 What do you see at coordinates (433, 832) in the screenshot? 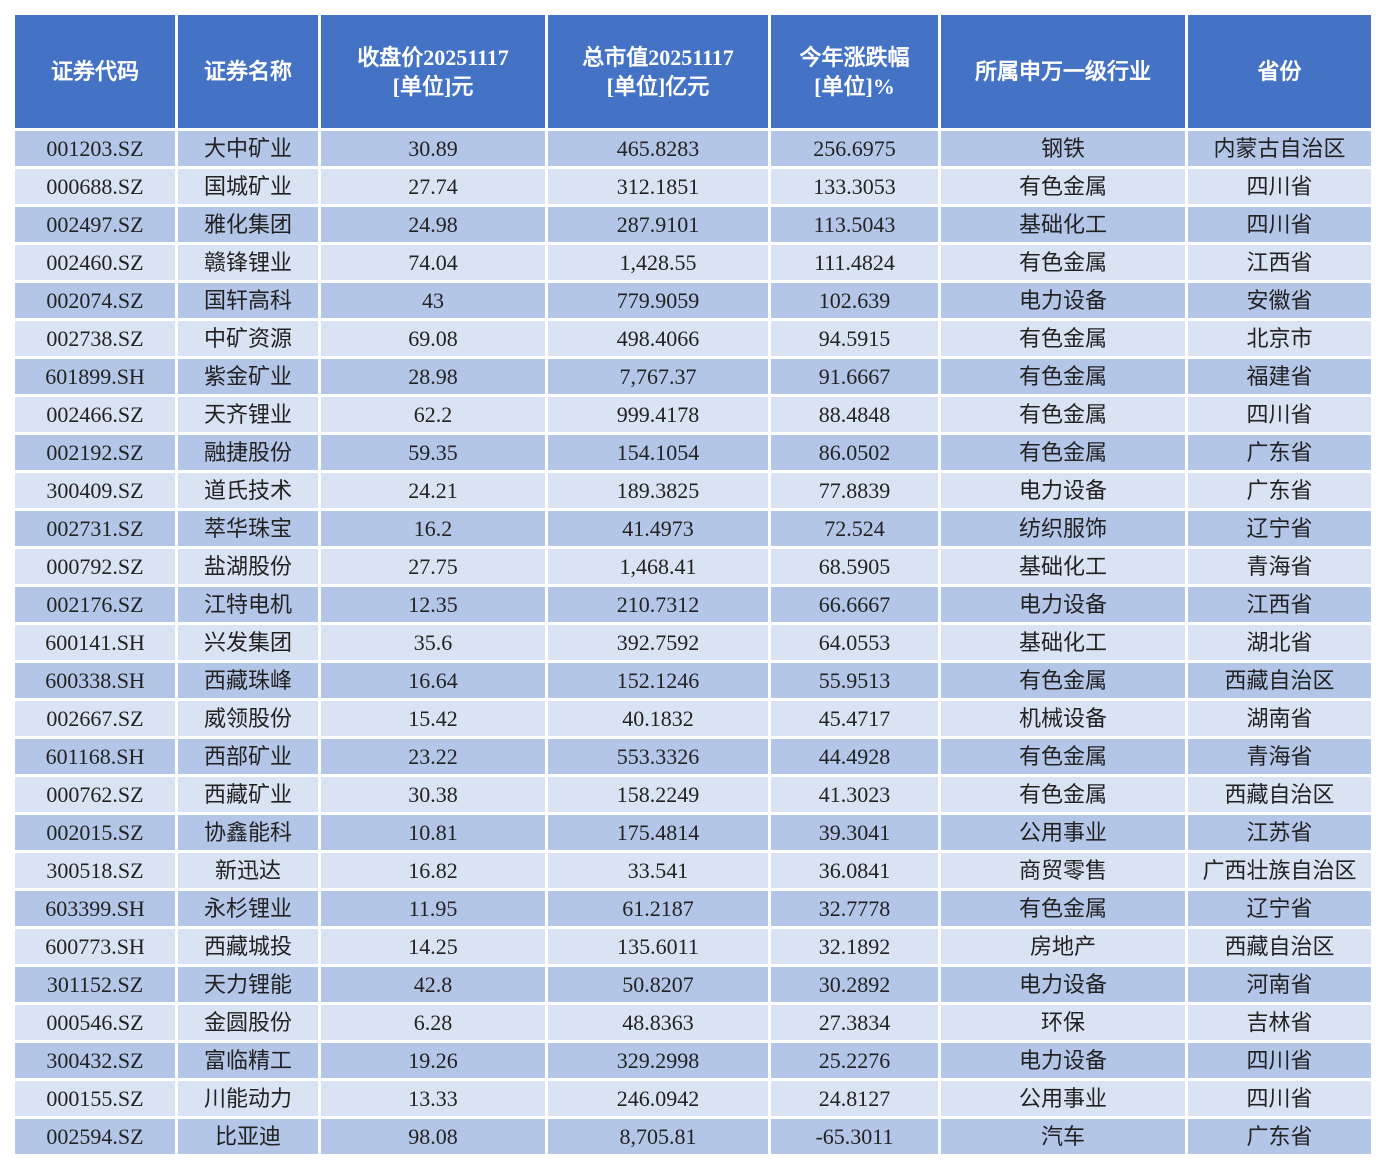
I see `table-cell: 10.81` at bounding box center [433, 832].